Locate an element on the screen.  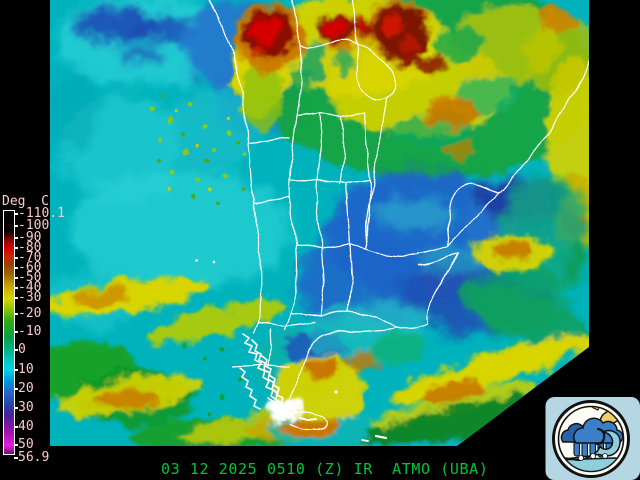
scale-tick-label: -90 is located at coordinates (30, 237).